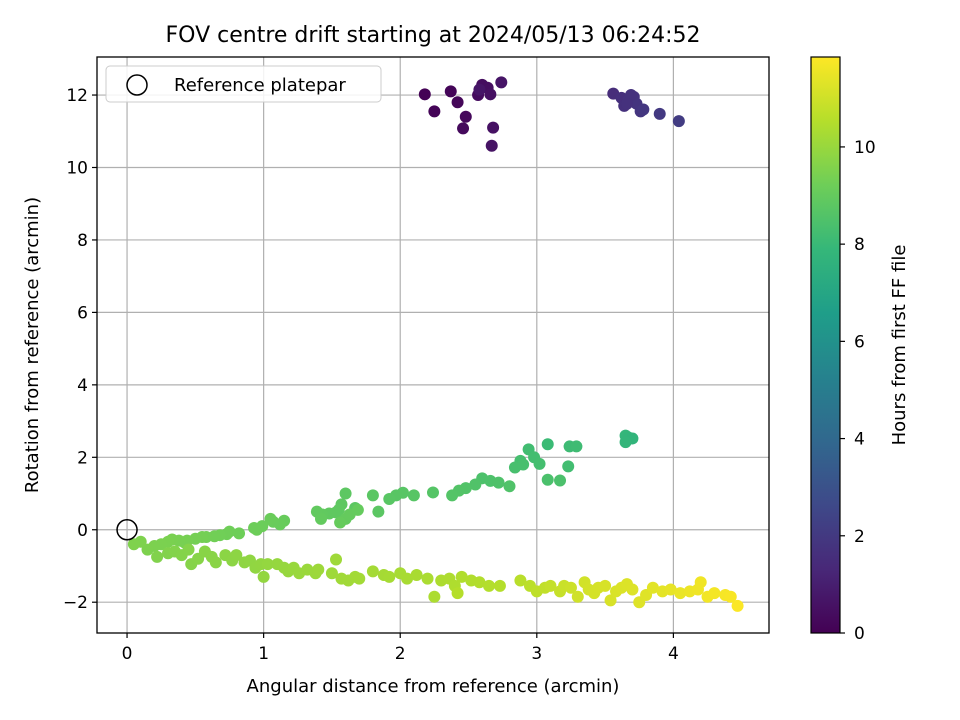  What do you see at coordinates (859, 245) in the screenshot?
I see `colorbar-tick-label: 8` at bounding box center [859, 245].